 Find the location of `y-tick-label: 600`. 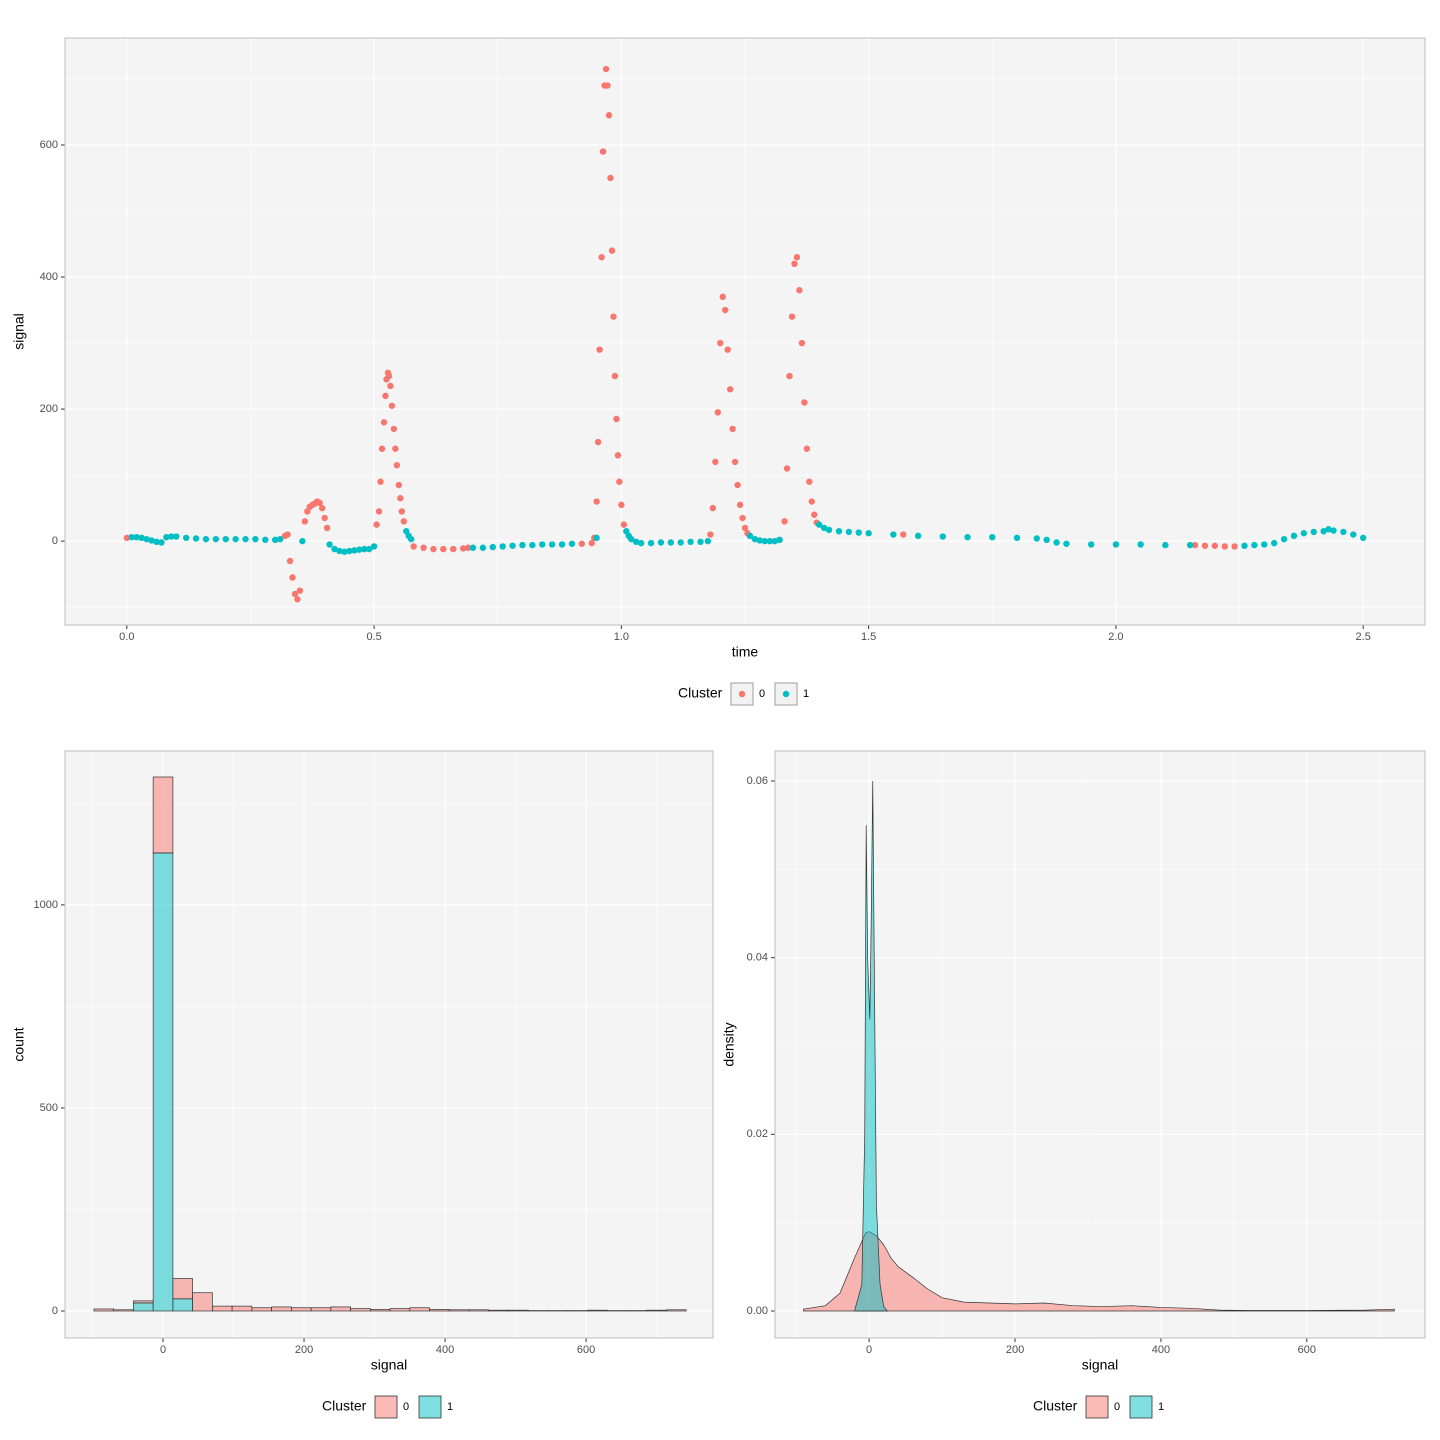

y-tick-label: 600 is located at coordinates (49, 145).